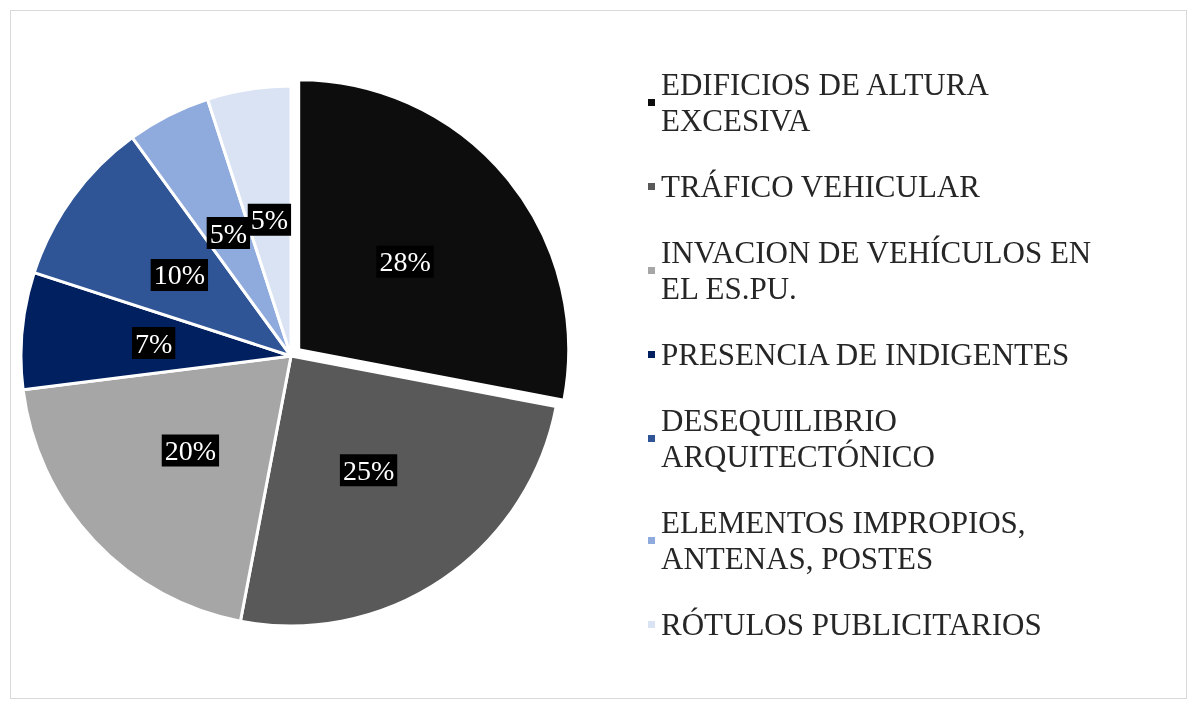  What do you see at coordinates (405, 262) in the screenshot?
I see `data-label: 28%` at bounding box center [405, 262].